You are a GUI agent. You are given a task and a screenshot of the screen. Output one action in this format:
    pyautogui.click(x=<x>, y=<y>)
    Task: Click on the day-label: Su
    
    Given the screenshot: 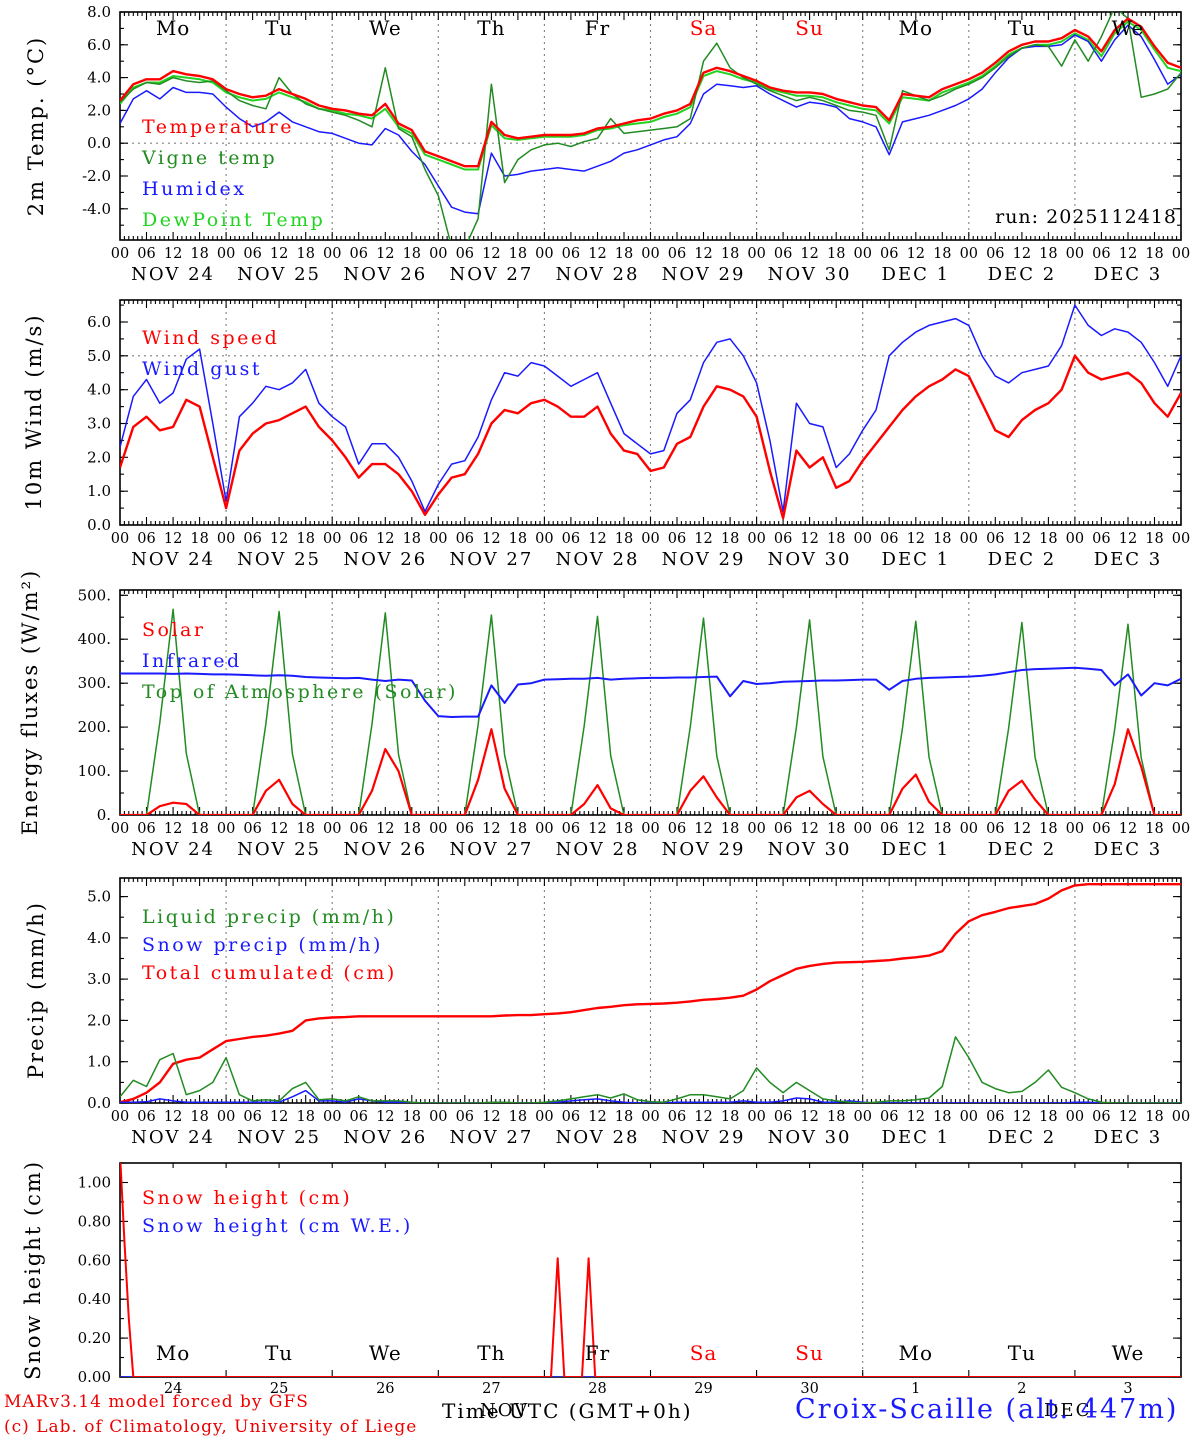 What is the action you would take?
    pyautogui.click(x=809, y=28)
    